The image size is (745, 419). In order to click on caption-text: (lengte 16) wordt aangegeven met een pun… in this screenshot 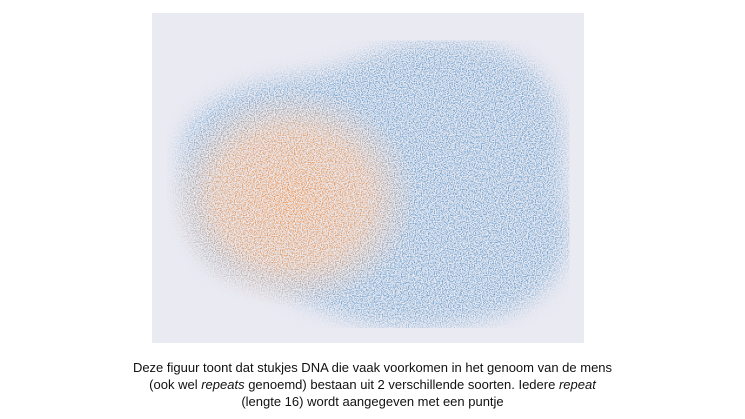, I will do `click(372, 401)`.